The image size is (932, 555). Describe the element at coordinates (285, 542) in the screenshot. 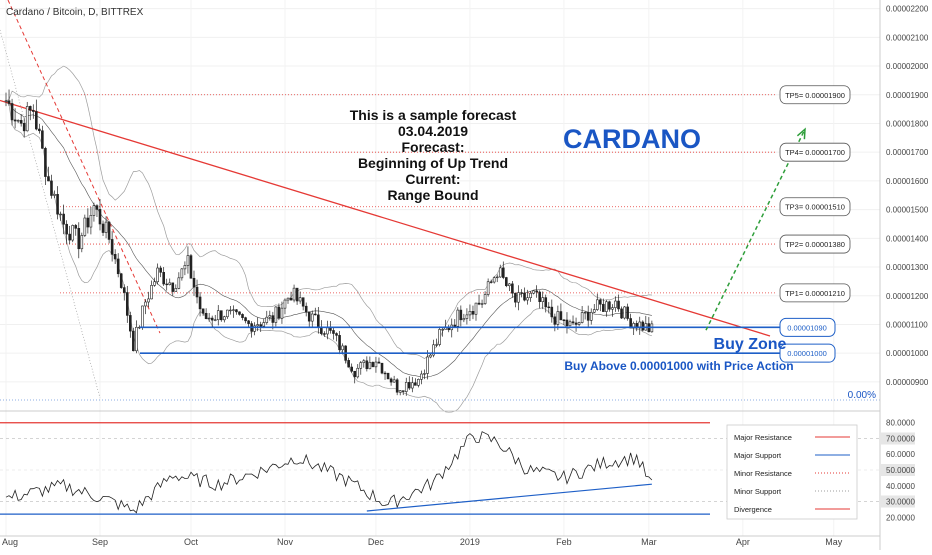

I see `time-tick: Nov` at that location.